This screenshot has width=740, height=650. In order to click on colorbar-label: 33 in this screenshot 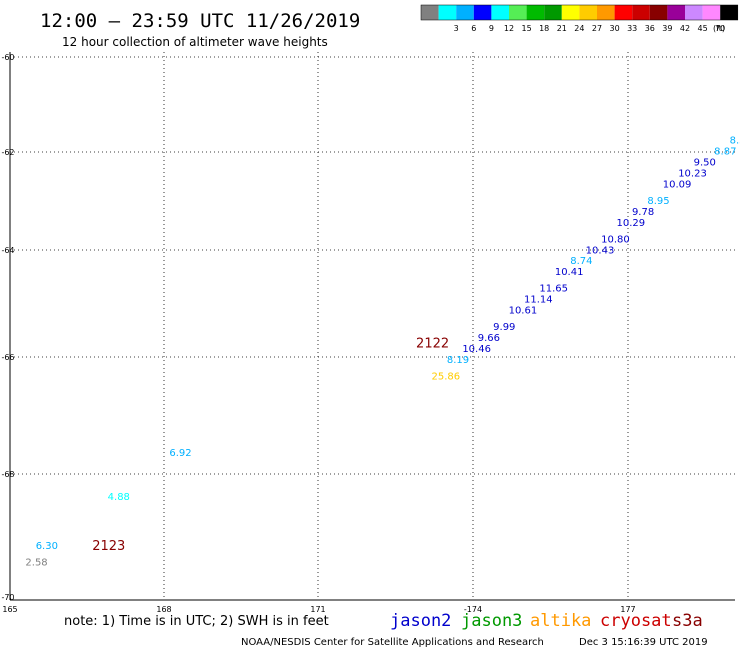, I will do `click(632, 28)`.